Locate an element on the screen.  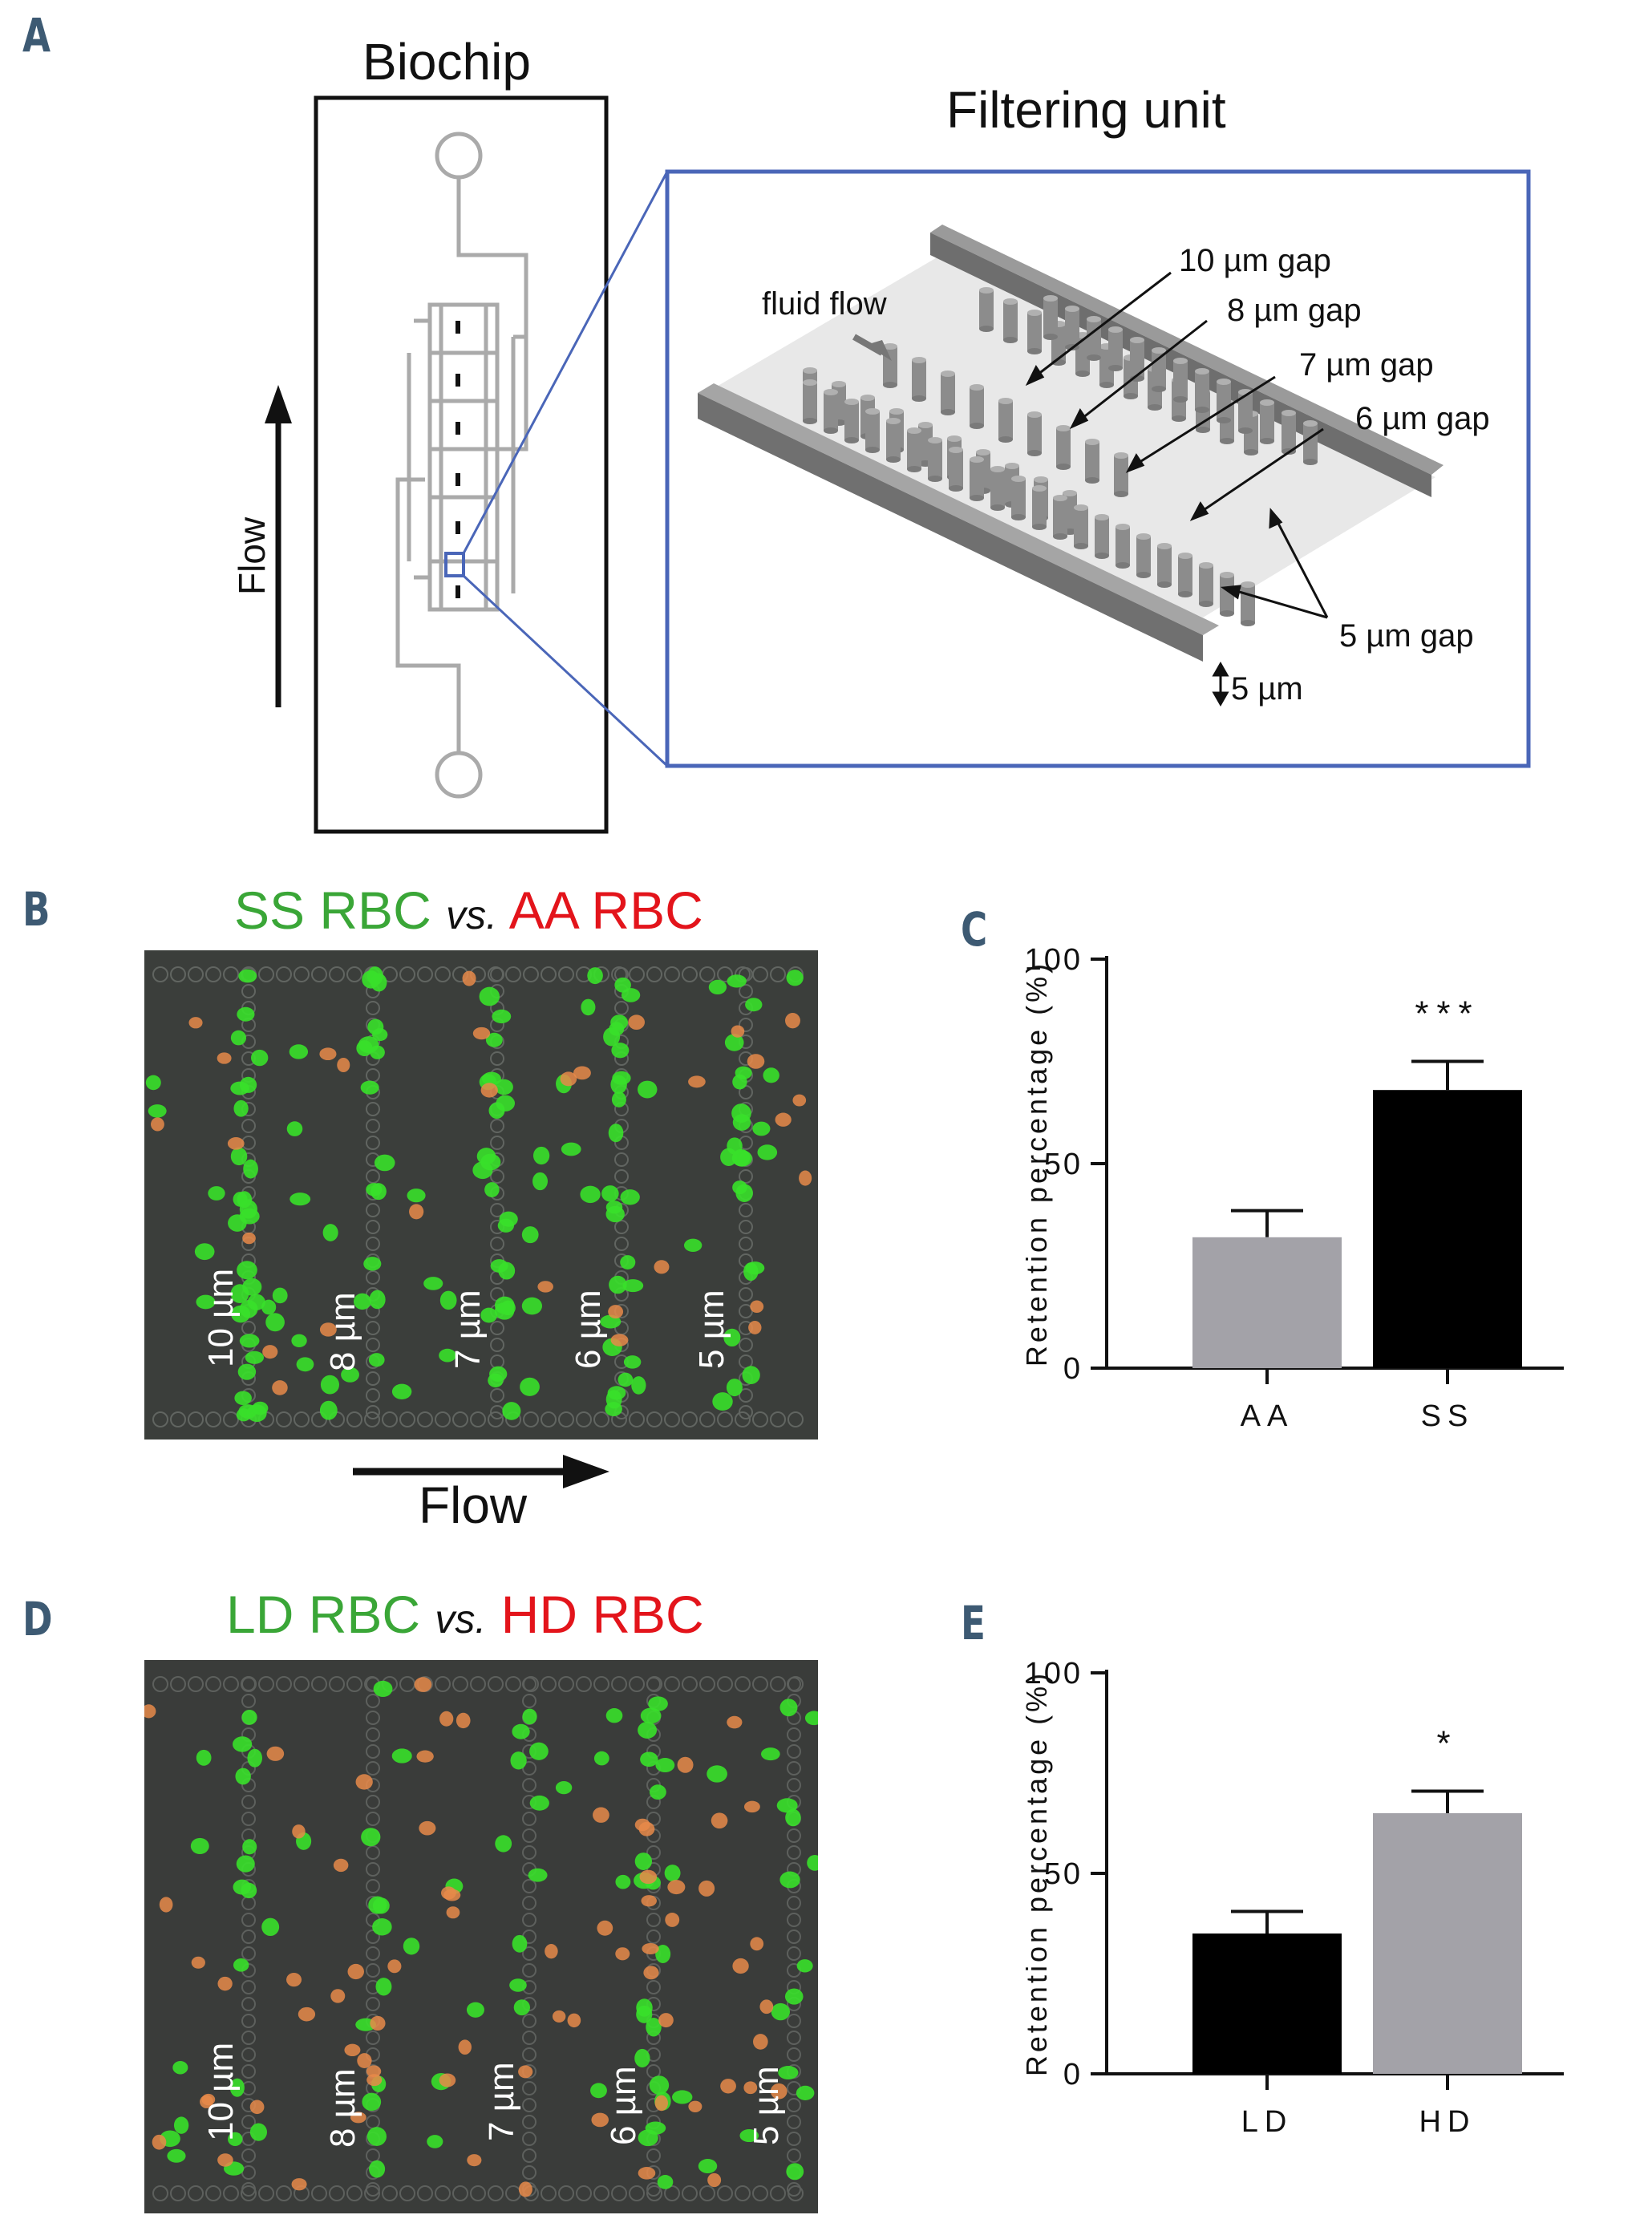
flow-arrow-head is located at coordinates (278, 404).